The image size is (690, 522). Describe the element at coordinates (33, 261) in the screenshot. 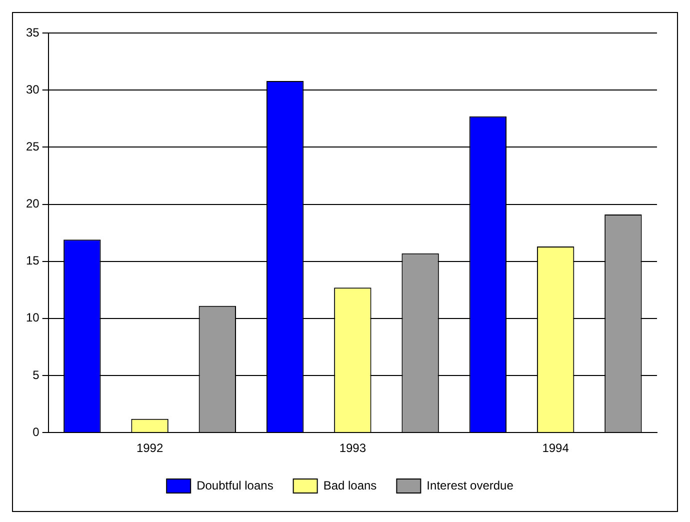

I see `y-tick-label: 15` at that location.